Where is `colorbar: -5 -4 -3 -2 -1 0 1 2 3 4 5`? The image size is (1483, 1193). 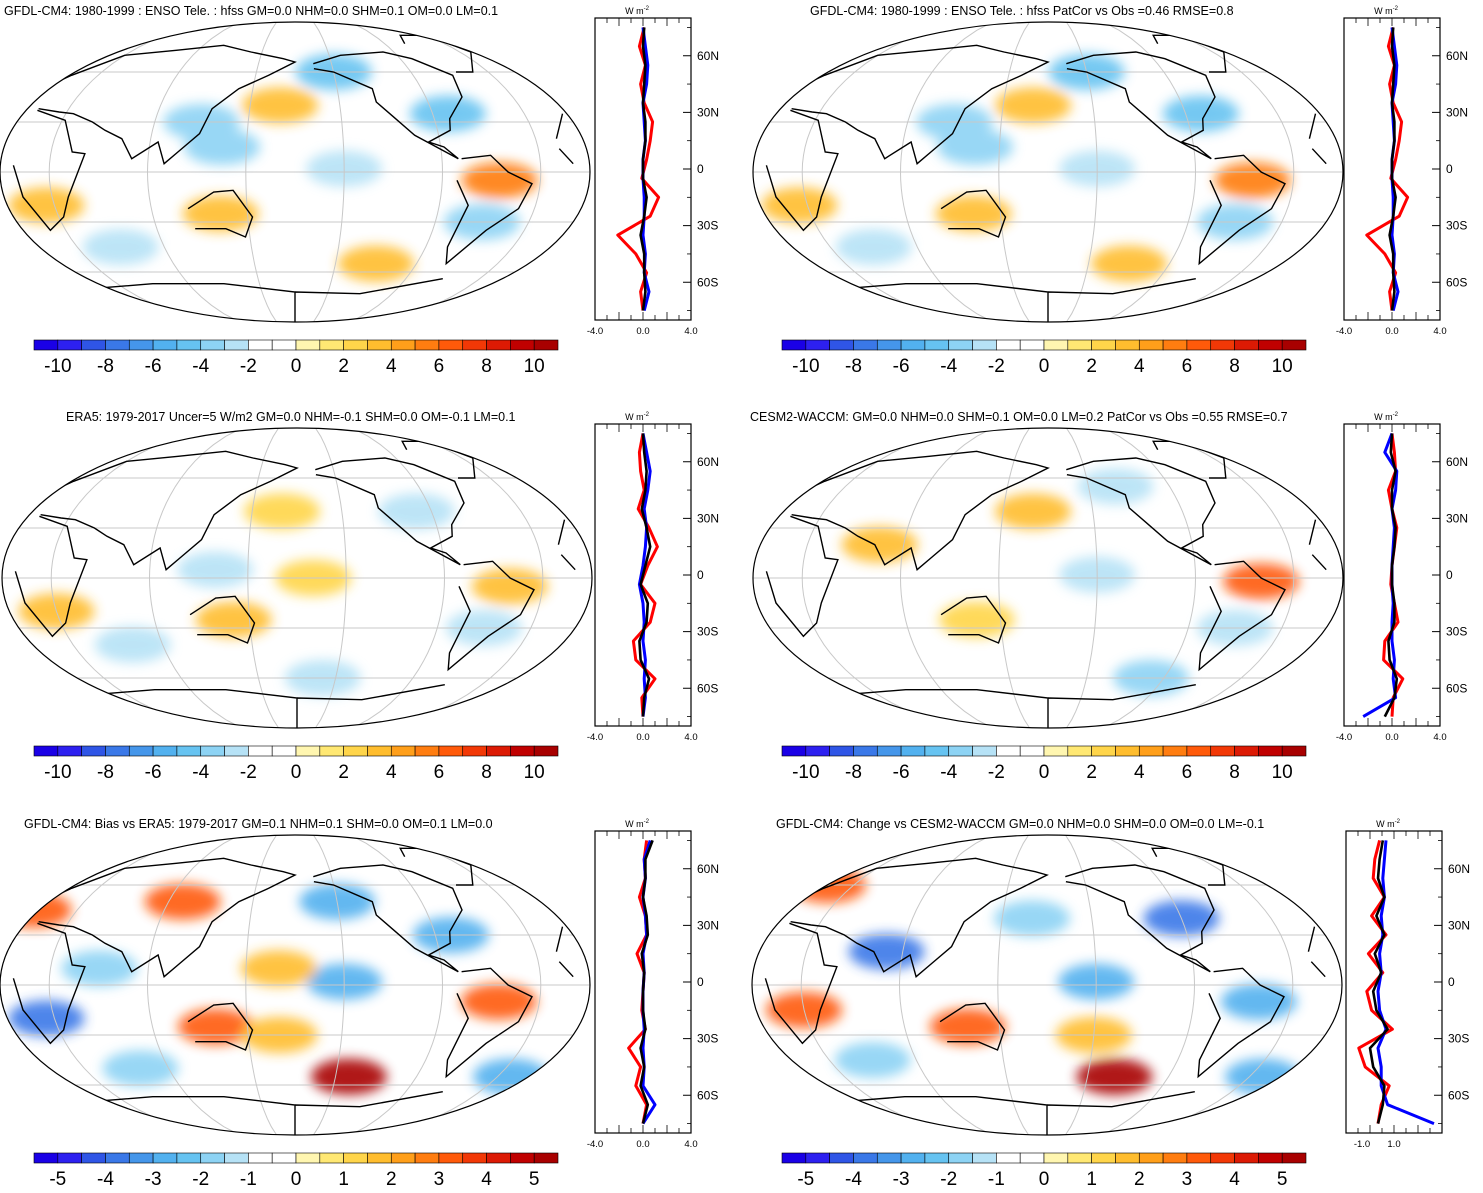
colorbar: -5 -4 -3 -2 -1 0 1 2 3 4 5 is located at coordinates (1044, 1171).